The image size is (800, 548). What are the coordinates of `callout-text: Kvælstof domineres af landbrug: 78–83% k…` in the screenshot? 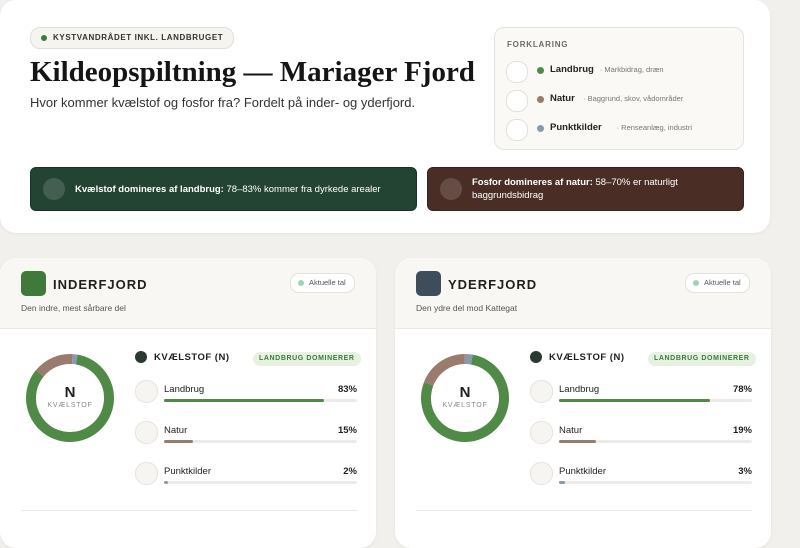 It's located at (228, 189).